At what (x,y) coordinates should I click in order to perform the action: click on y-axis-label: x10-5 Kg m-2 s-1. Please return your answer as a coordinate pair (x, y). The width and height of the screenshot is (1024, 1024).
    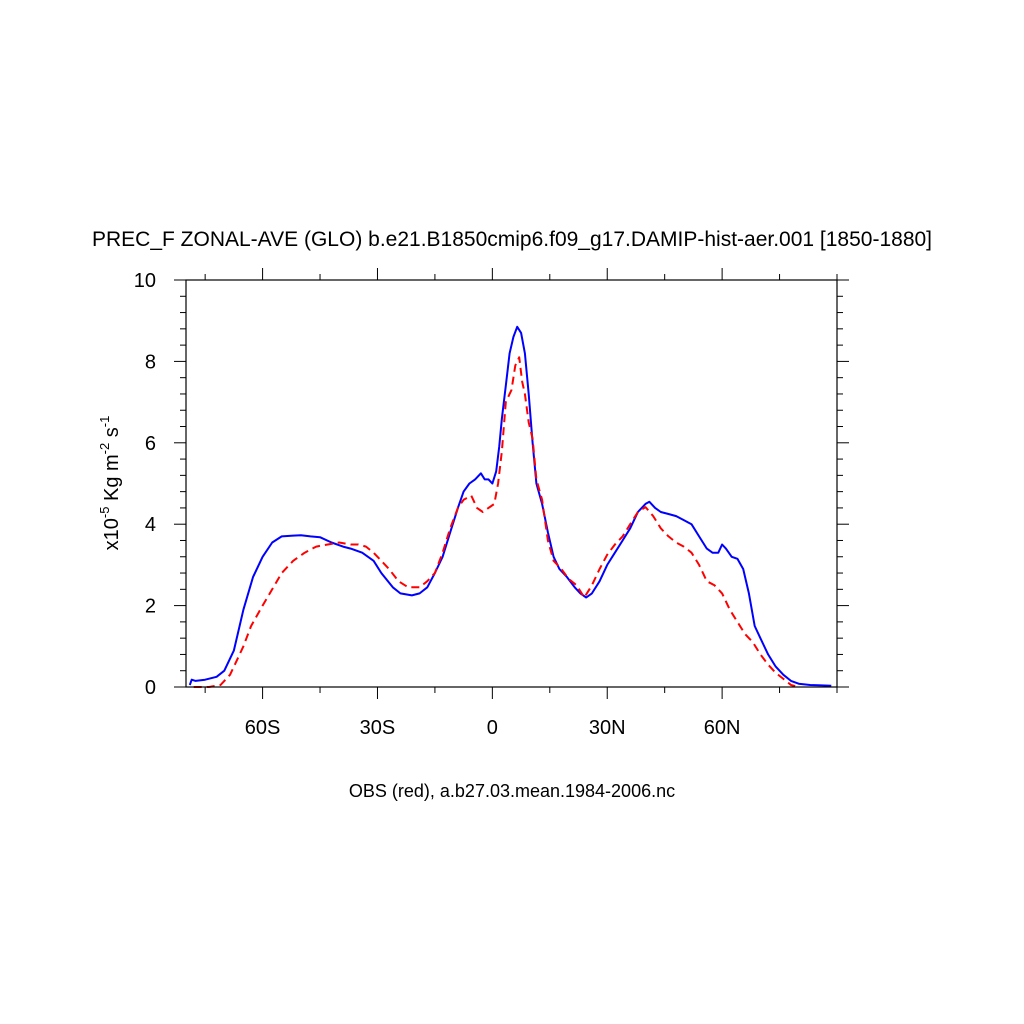
    Looking at the image, I should click on (110, 483).